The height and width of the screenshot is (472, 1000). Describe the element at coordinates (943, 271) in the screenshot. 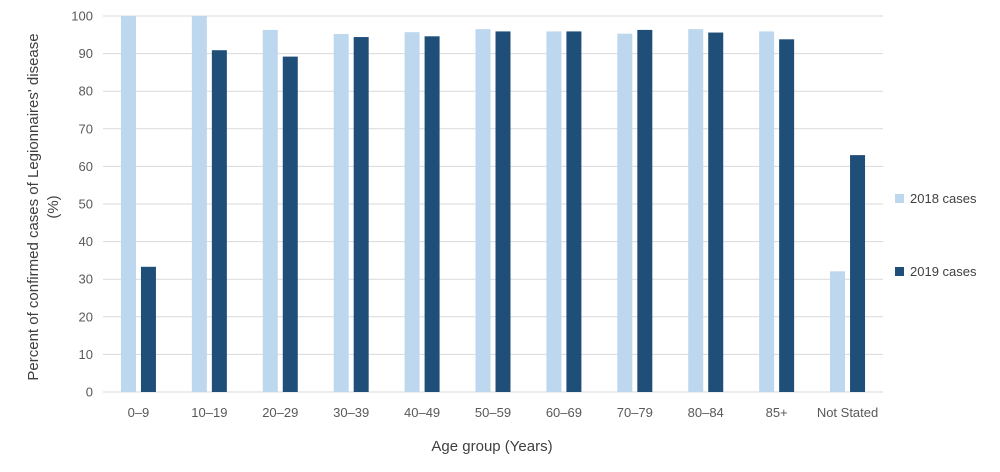

I see `legend-label-2019: 2019 cases` at that location.